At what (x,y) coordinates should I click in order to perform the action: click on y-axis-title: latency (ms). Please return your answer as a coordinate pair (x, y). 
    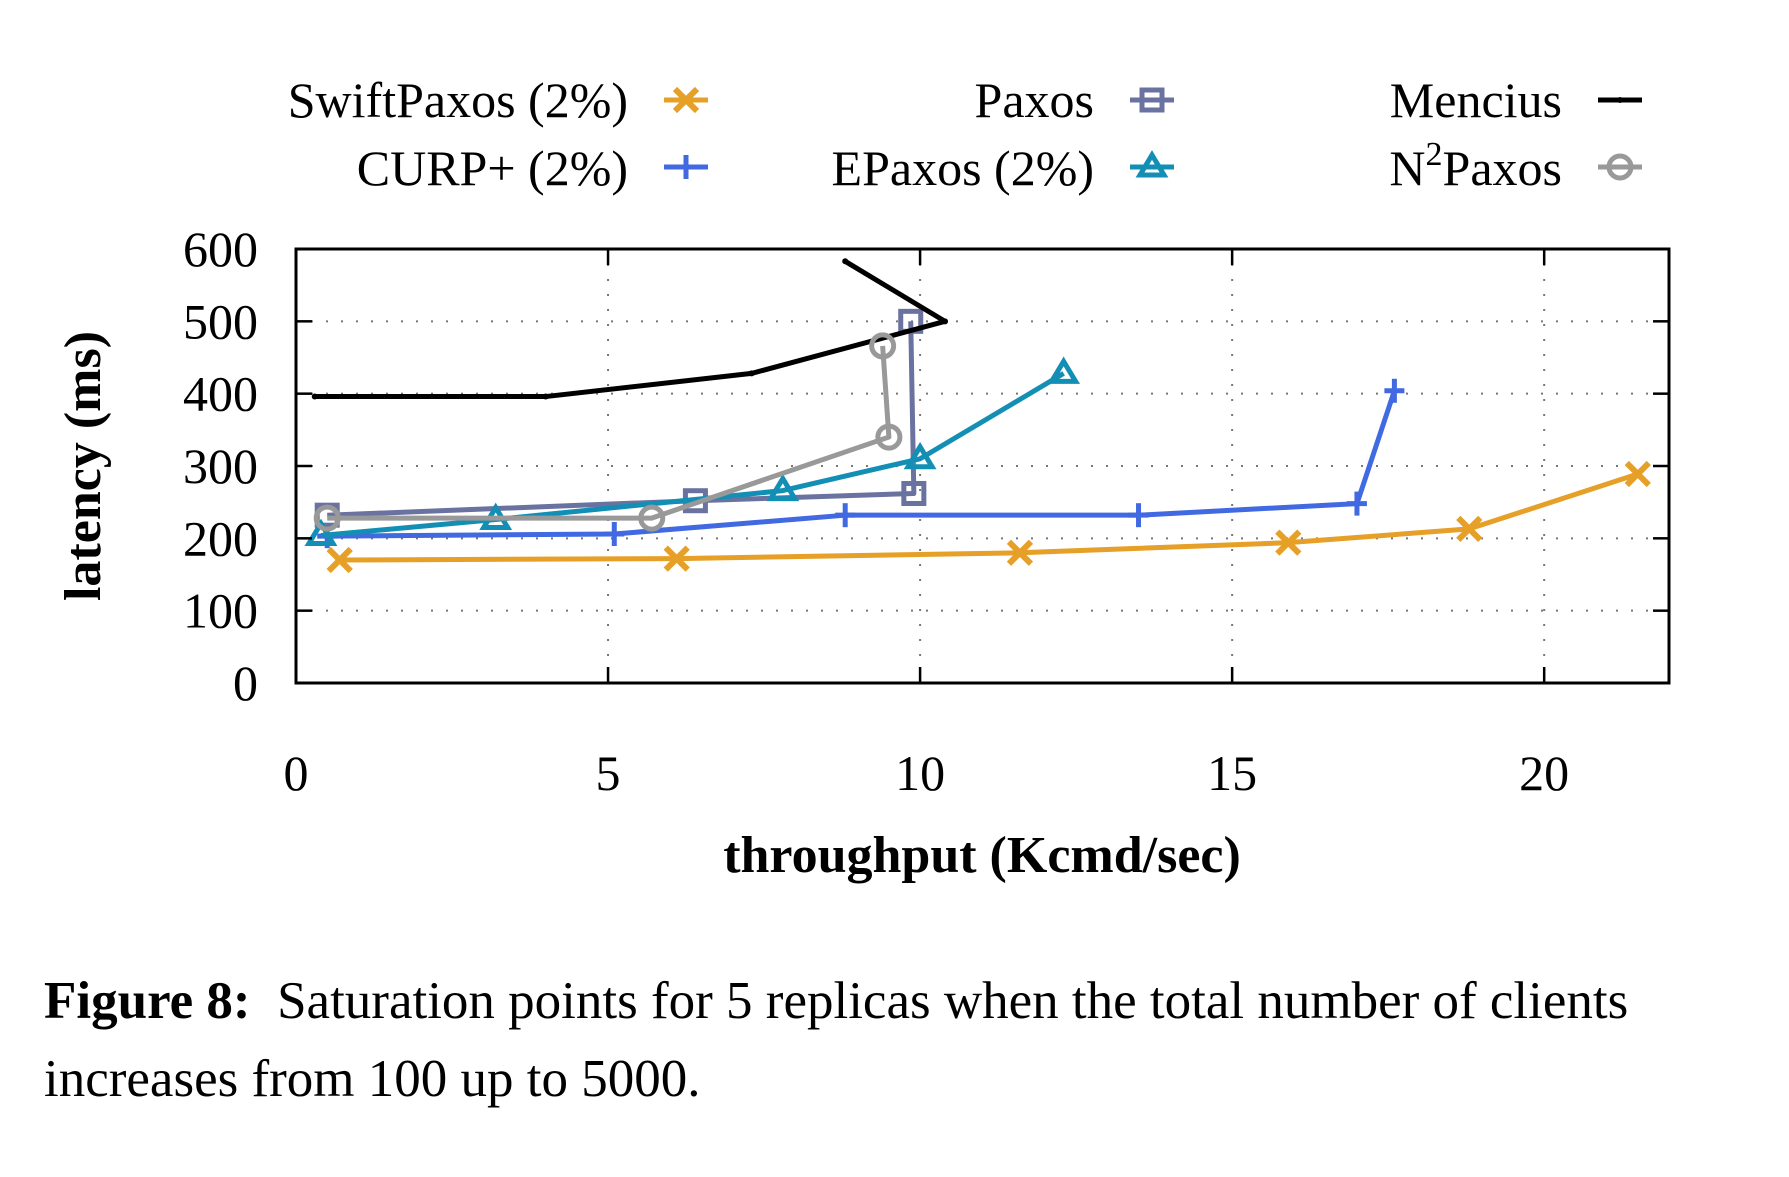
    Looking at the image, I should click on (83, 466).